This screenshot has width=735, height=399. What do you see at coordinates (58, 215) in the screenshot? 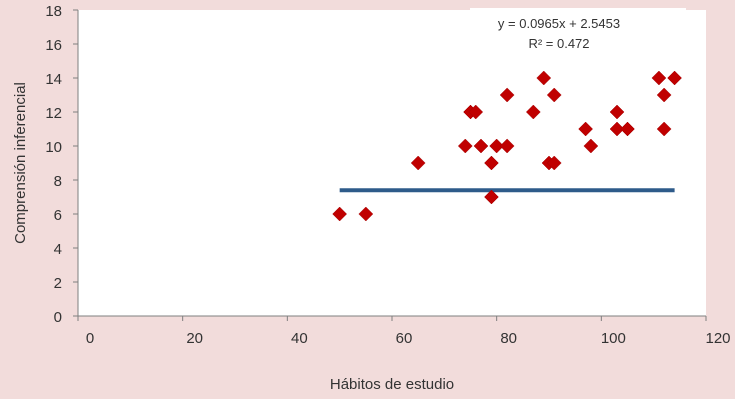
I see `y-tick-label: 6` at bounding box center [58, 215].